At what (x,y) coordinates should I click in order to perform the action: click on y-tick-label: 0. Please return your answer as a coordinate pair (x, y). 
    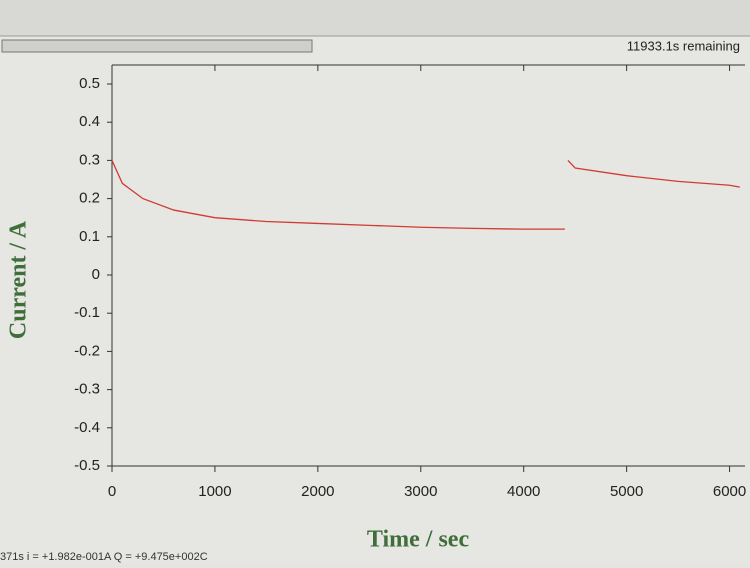
    Looking at the image, I should click on (96, 274).